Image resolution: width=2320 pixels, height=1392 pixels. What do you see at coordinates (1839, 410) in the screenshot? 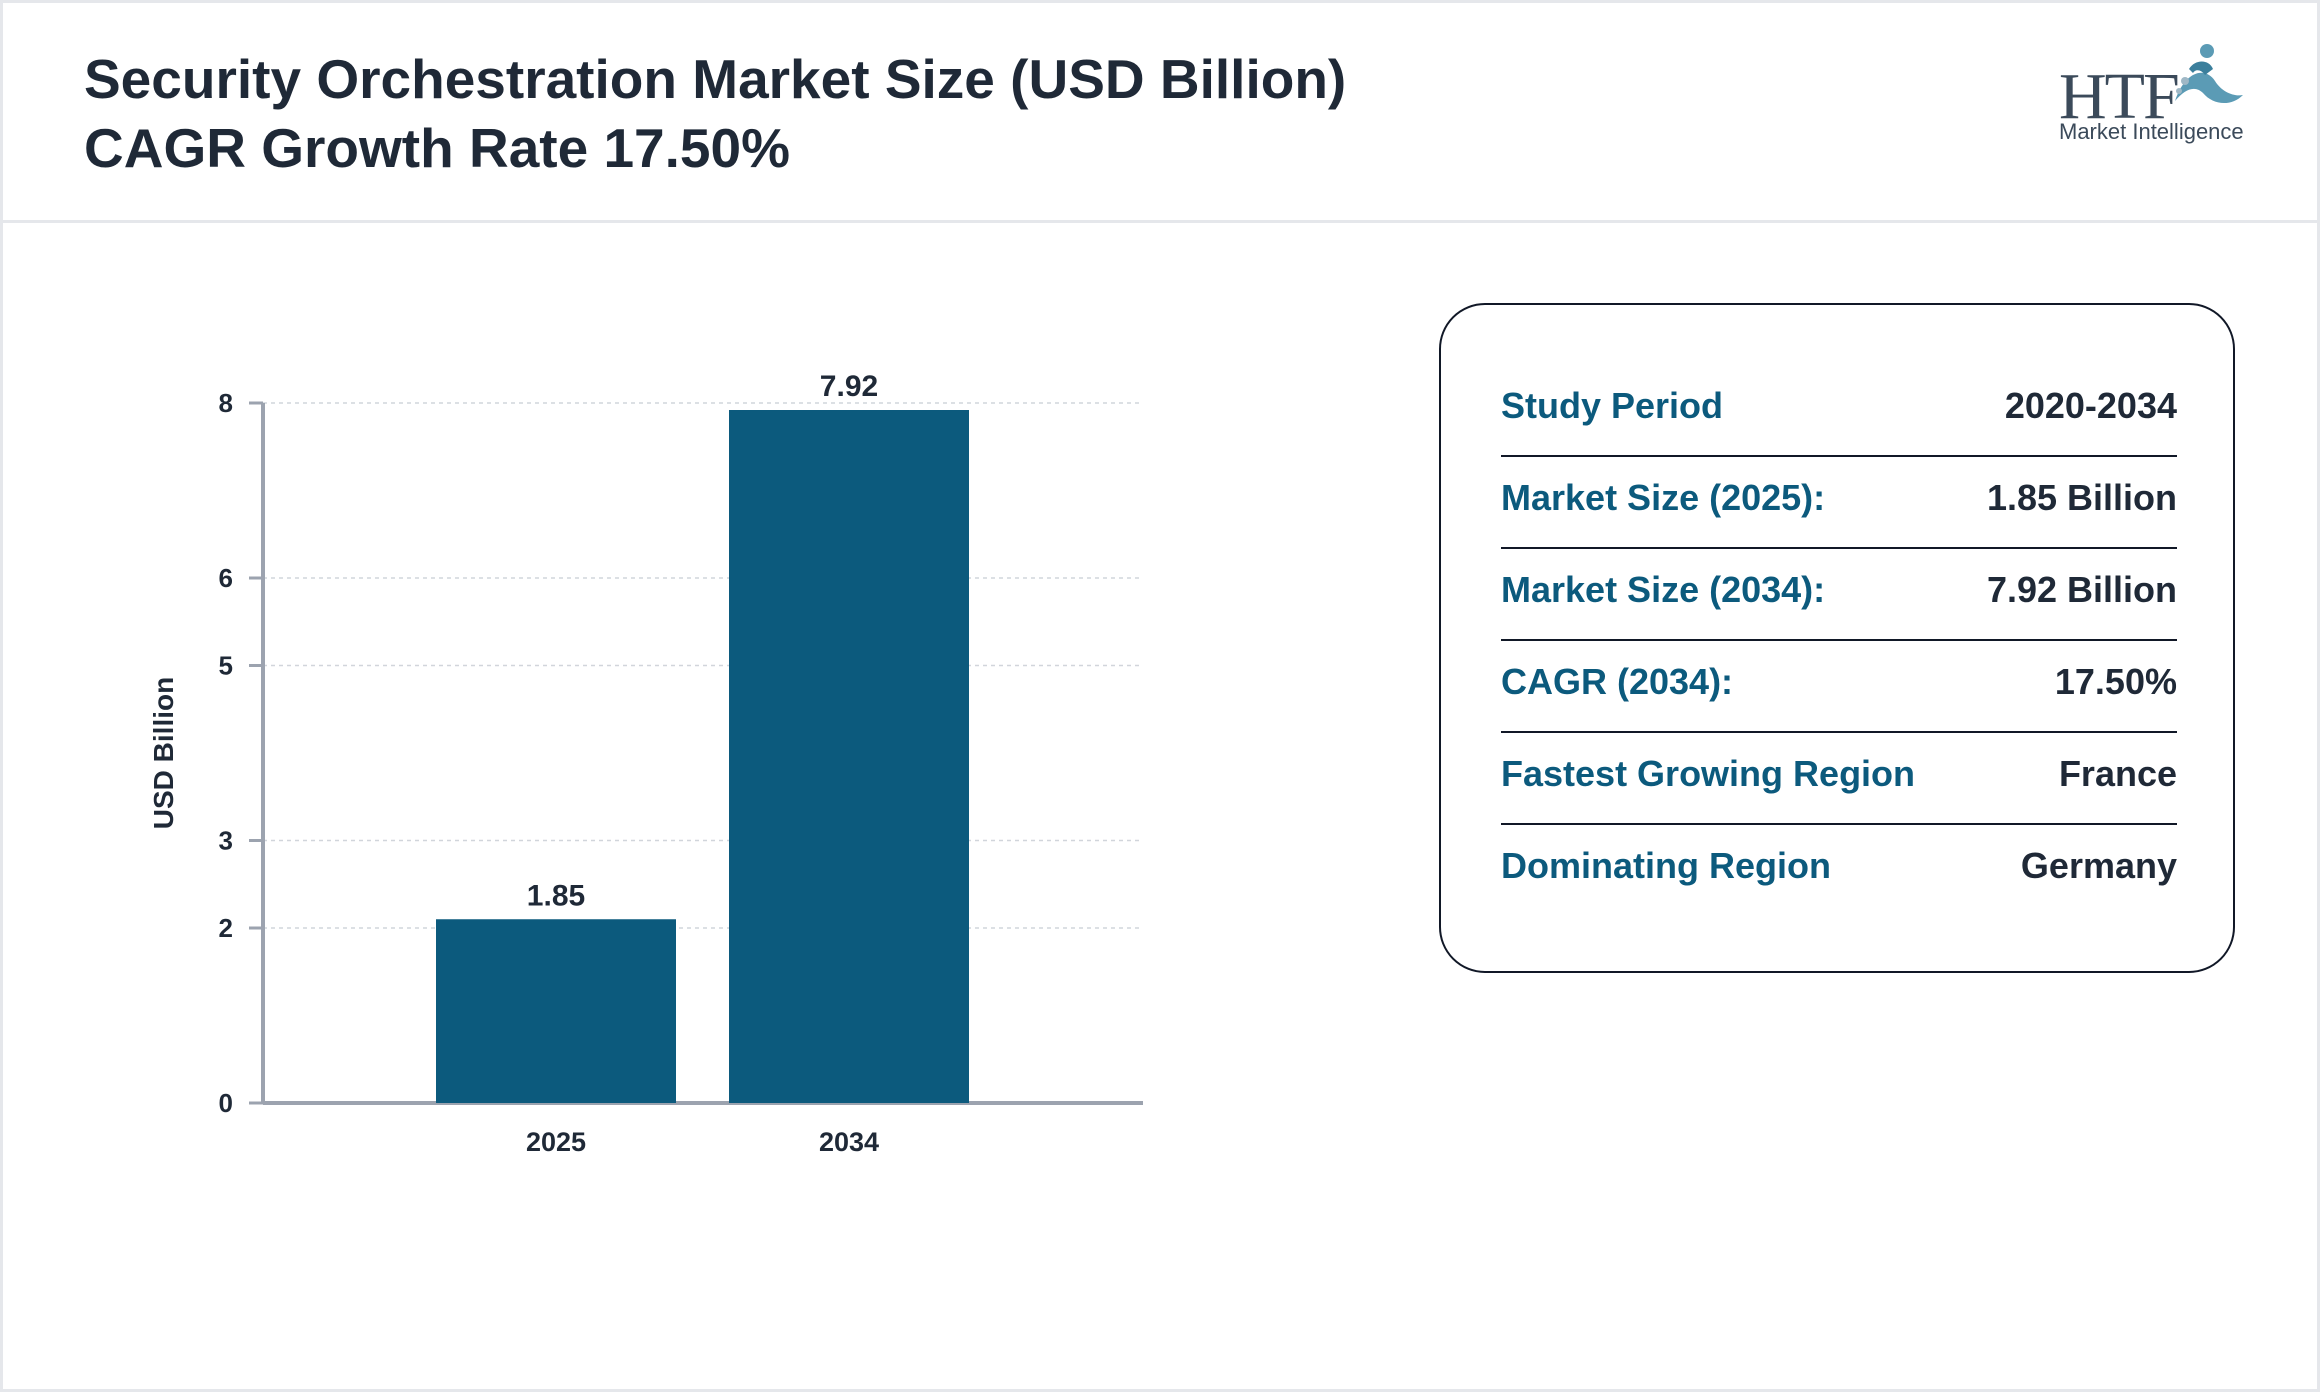
I see `info-row-study-period: Study Period 2020-2034` at bounding box center [1839, 410].